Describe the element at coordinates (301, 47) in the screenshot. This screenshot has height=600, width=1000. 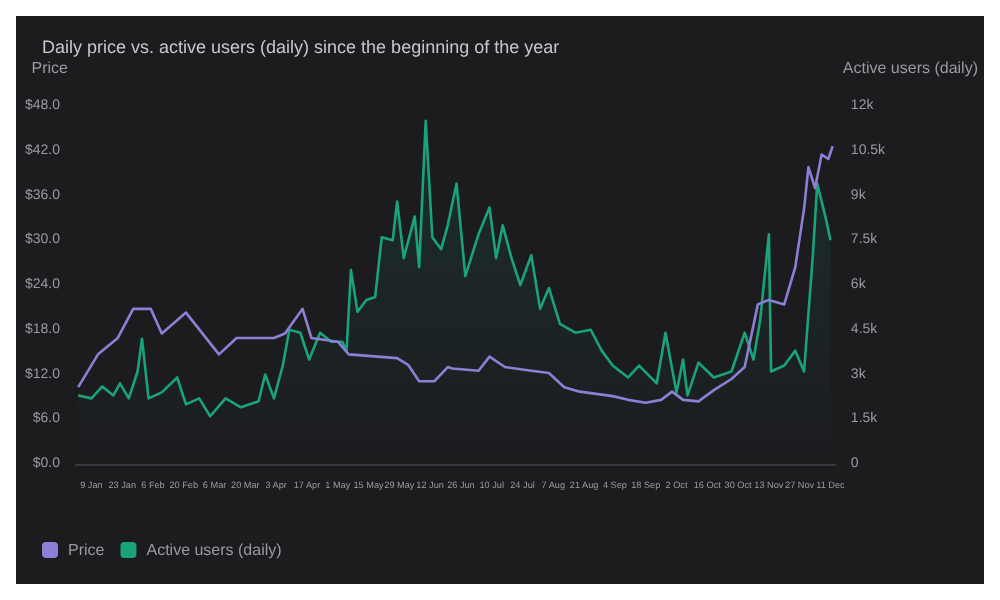
I see `chart-title: Daily price vs. active users (daily) since the beginning of the year` at that location.